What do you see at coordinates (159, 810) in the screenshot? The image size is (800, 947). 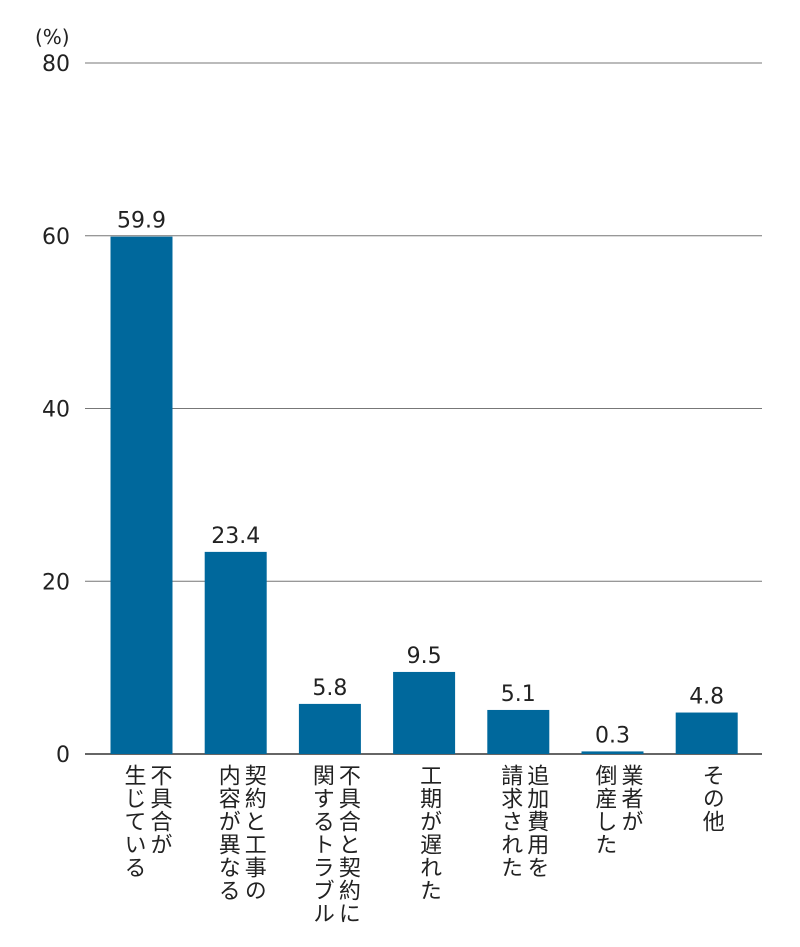 I see `category-label-line: 不具合が` at bounding box center [159, 810].